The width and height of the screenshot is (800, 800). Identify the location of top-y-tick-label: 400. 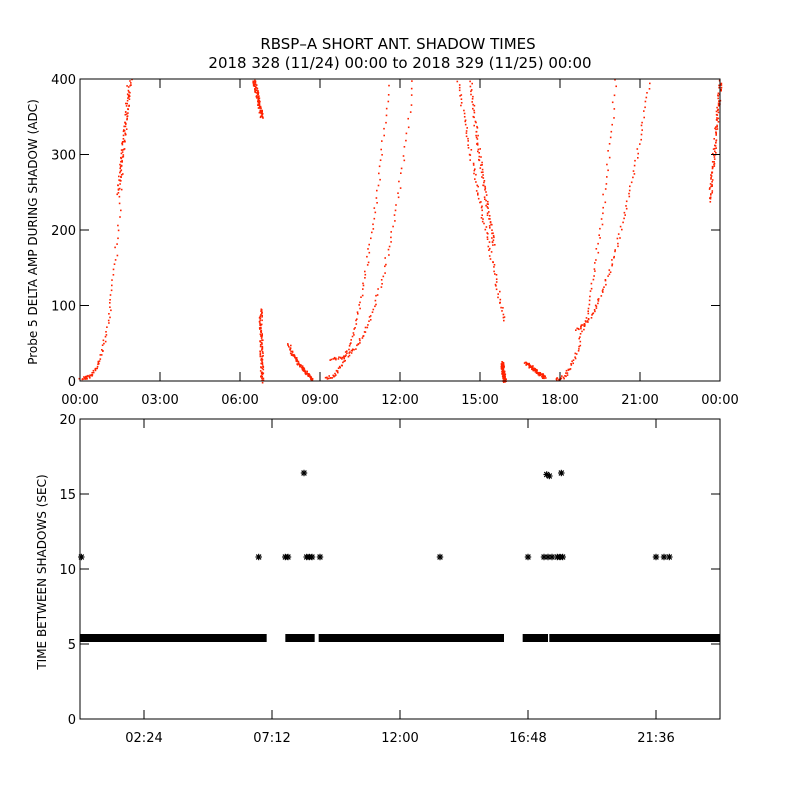
(63, 80).